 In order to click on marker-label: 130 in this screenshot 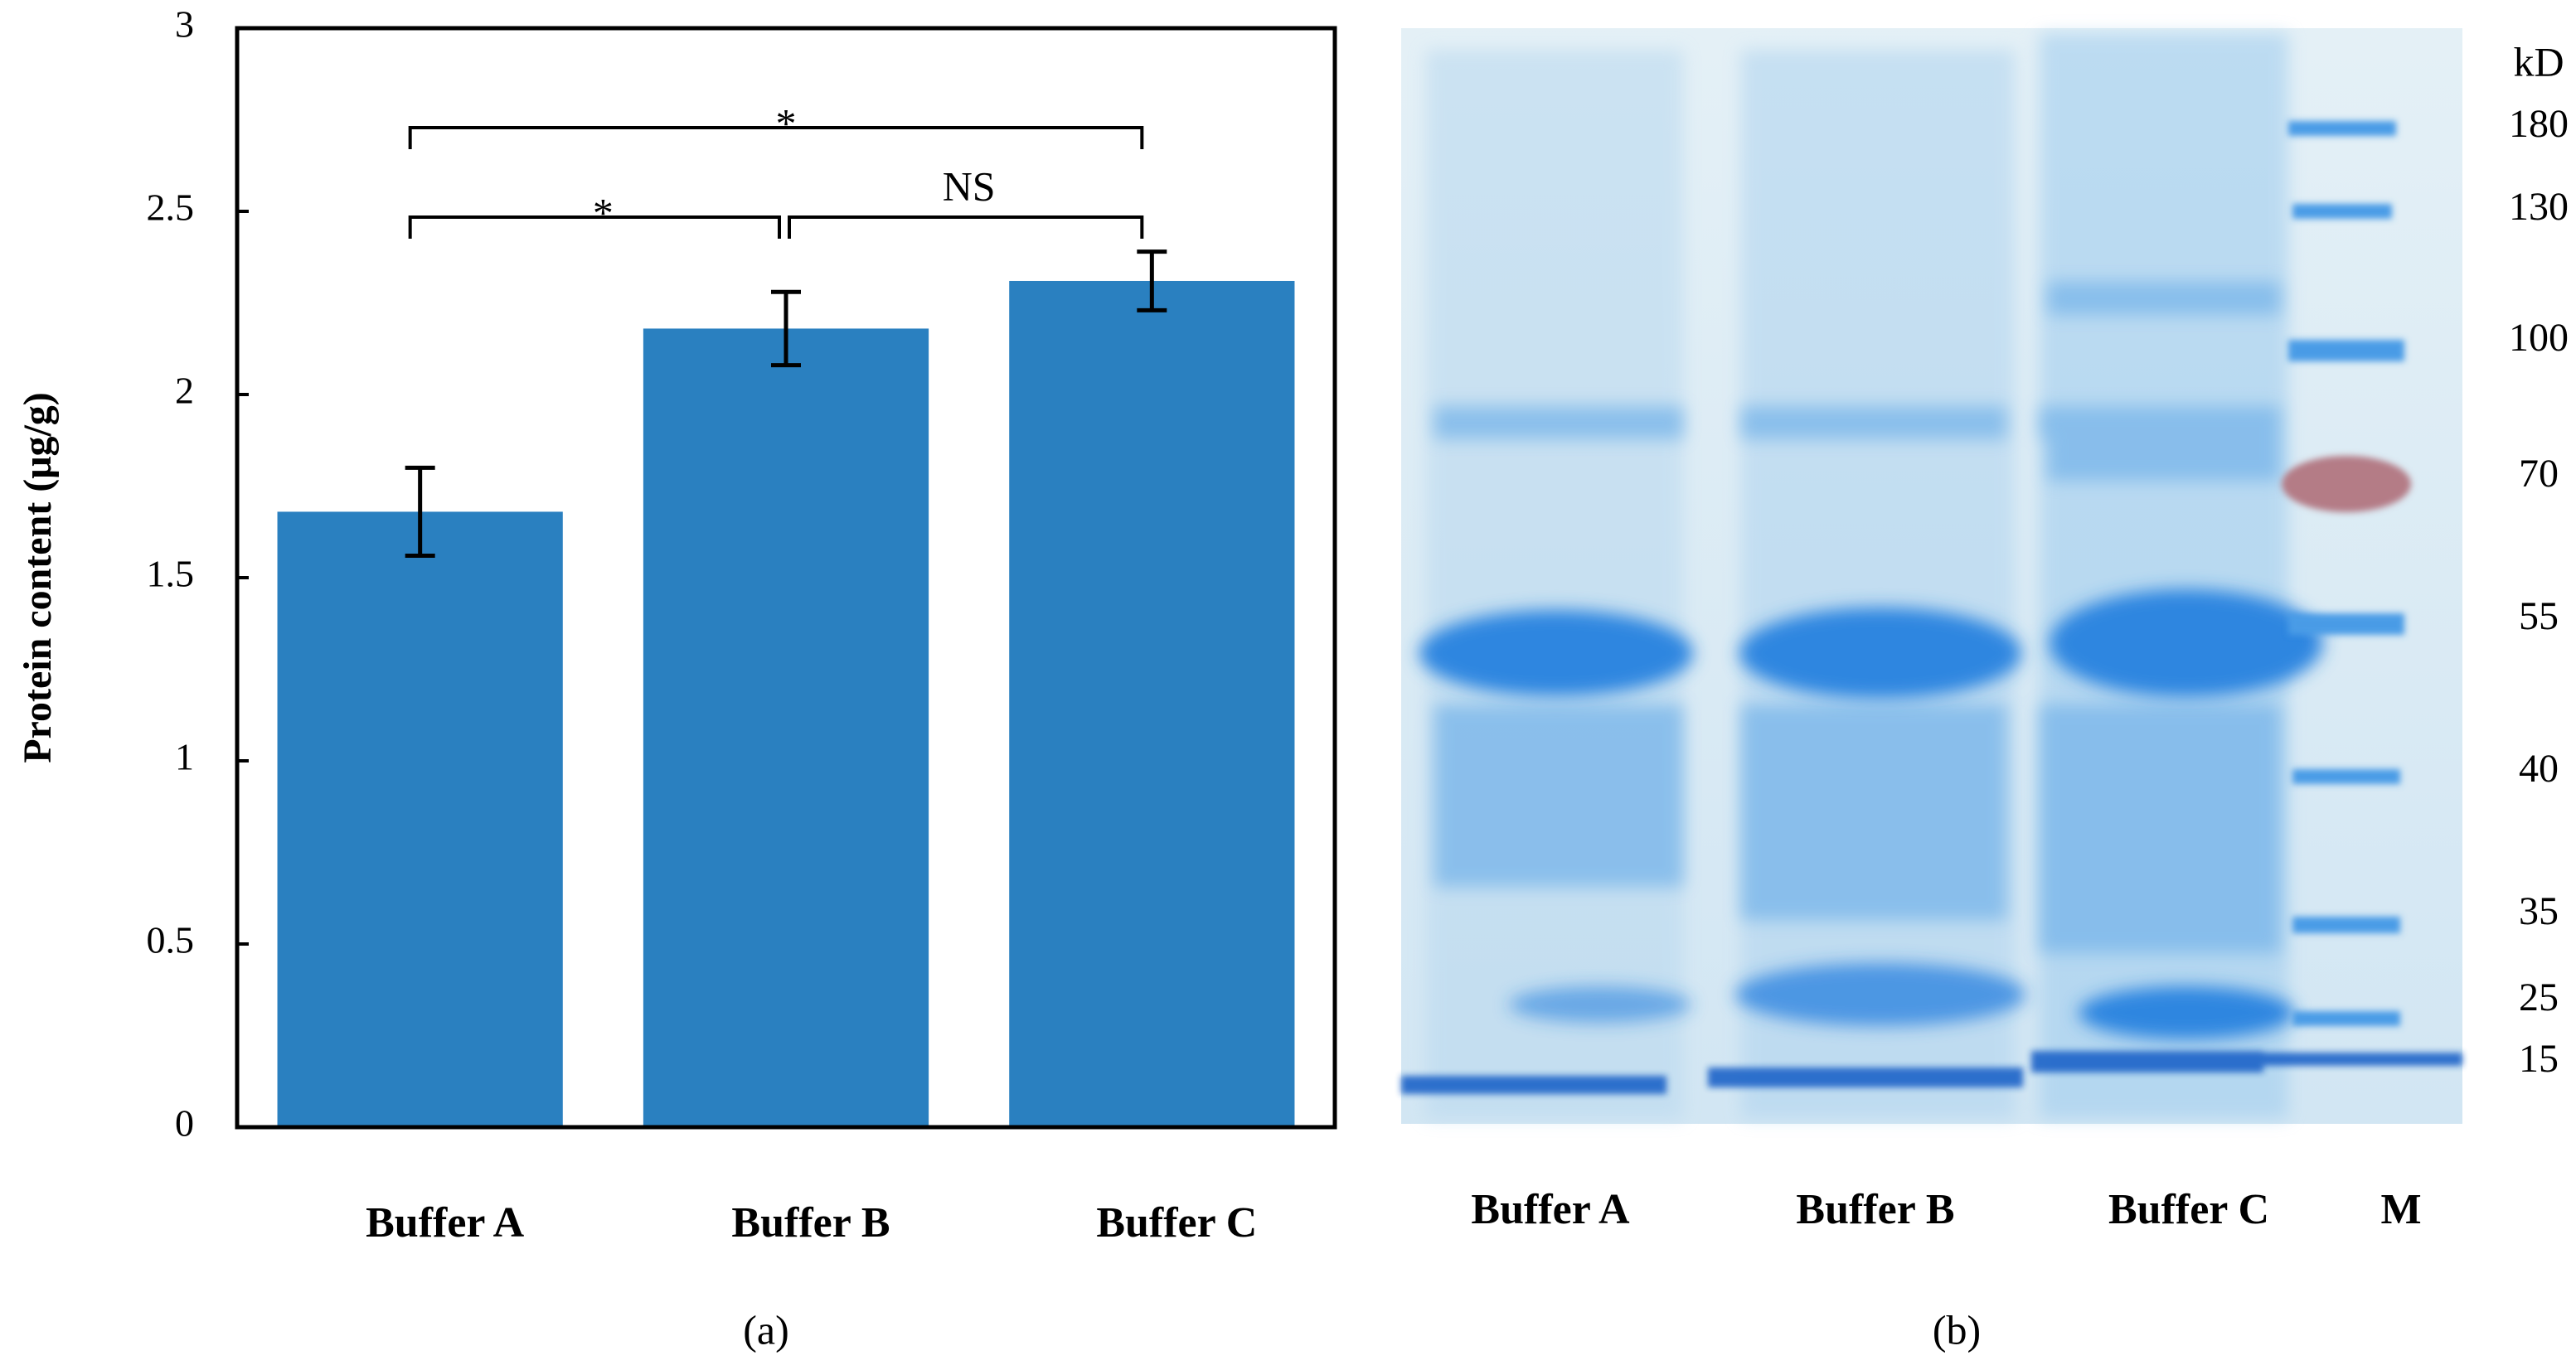, I will do `click(2539, 207)`.